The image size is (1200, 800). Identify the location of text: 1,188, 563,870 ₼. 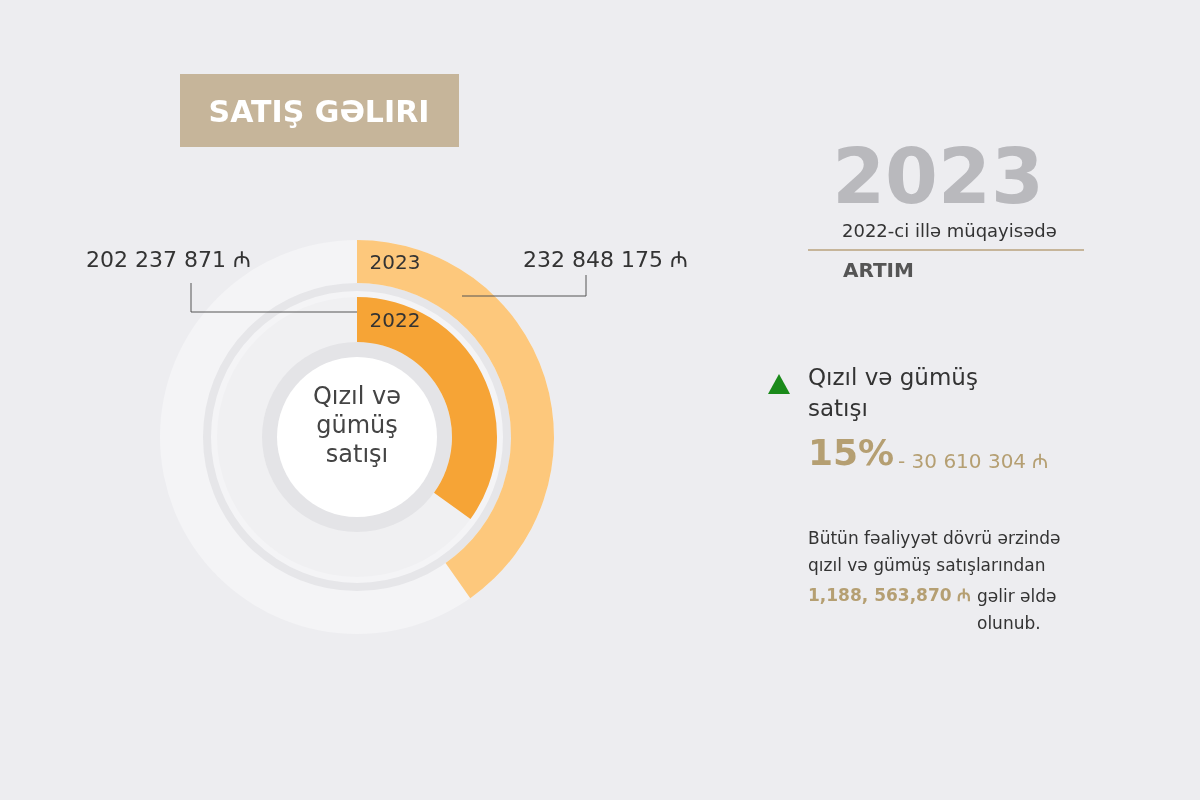
(890, 595).